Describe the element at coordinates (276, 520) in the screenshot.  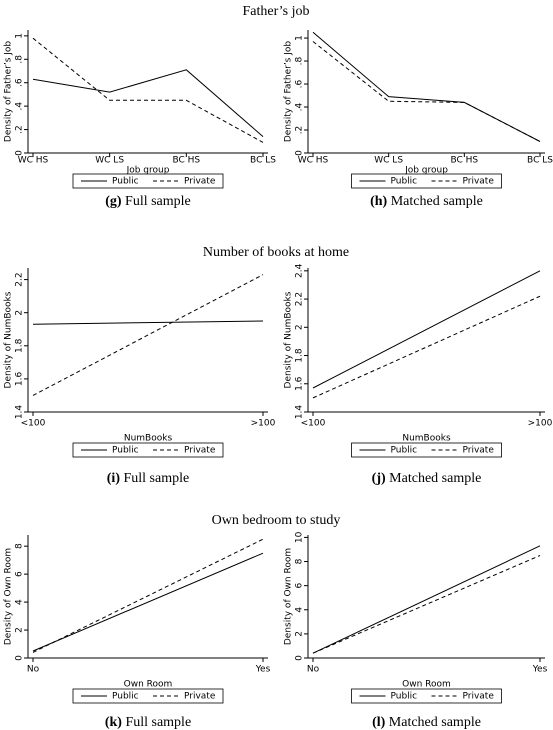
I see `section-title: Own bedroom to study` at that location.